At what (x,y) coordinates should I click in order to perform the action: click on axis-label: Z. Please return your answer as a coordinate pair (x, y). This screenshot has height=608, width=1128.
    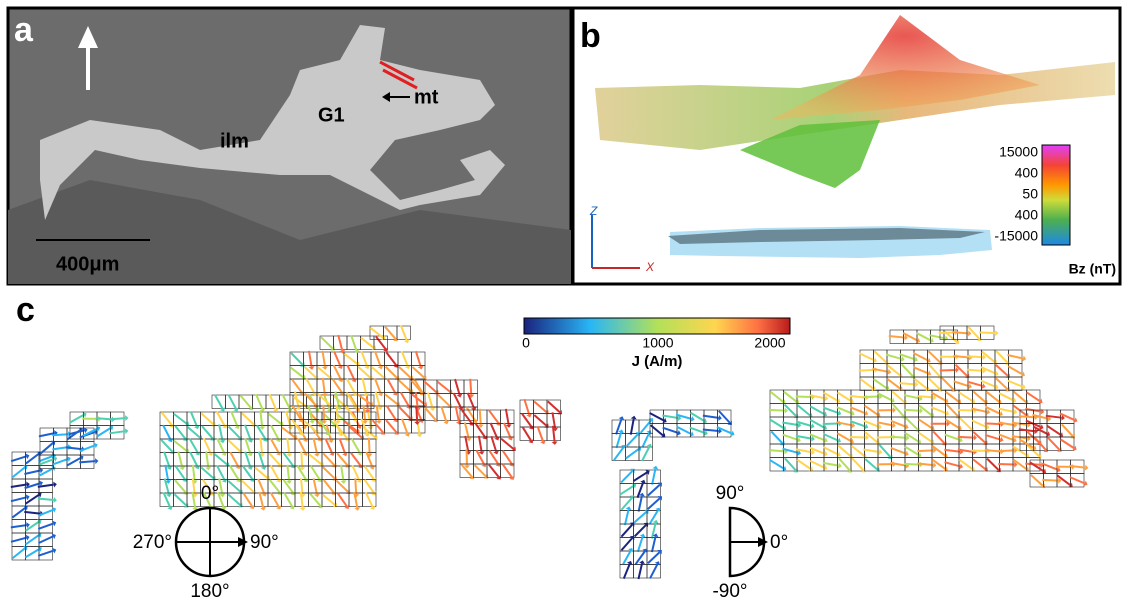
    Looking at the image, I should click on (593, 211).